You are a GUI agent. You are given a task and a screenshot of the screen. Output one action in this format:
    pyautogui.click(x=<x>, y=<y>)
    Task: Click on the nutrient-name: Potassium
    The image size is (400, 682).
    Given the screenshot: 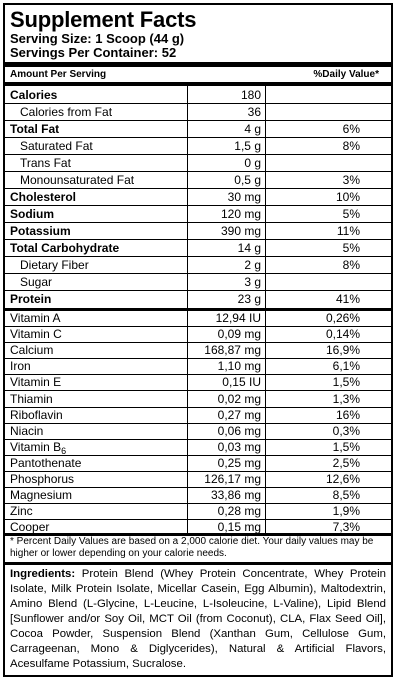 What is the action you would take?
    pyautogui.click(x=40, y=231)
    